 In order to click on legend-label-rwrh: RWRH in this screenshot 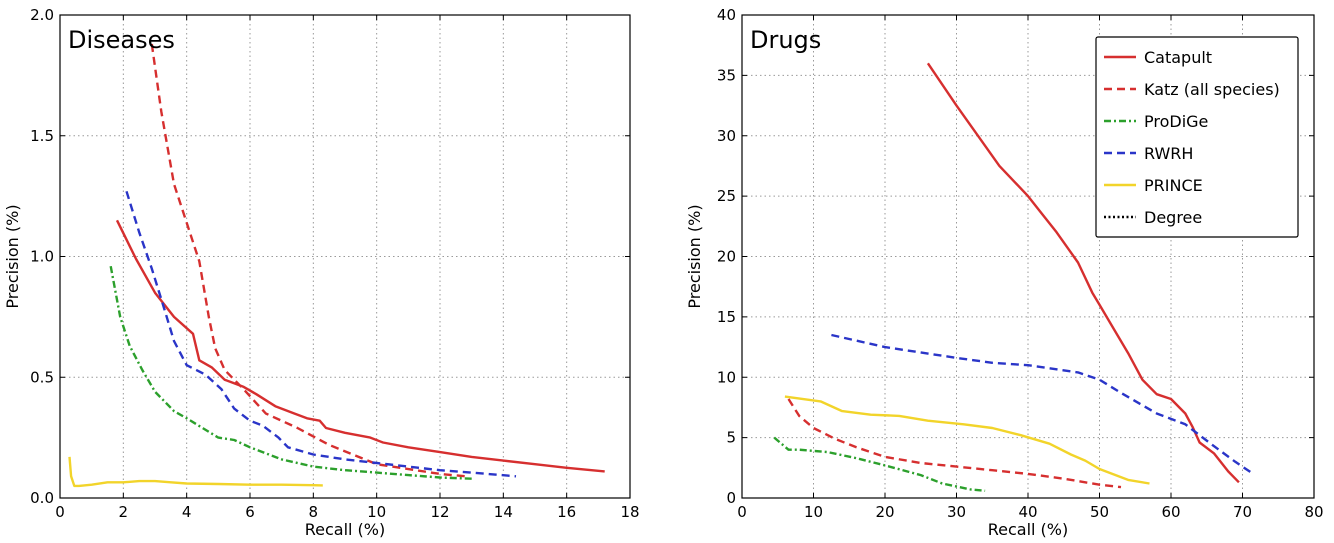, I will do `click(1168, 153)`.